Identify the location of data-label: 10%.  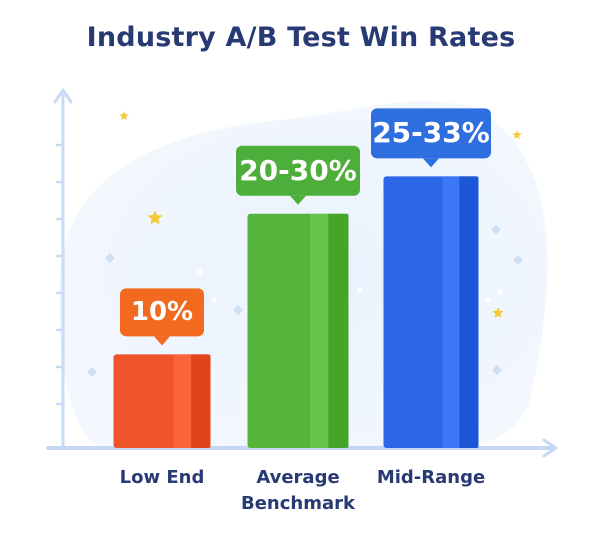
(162, 312).